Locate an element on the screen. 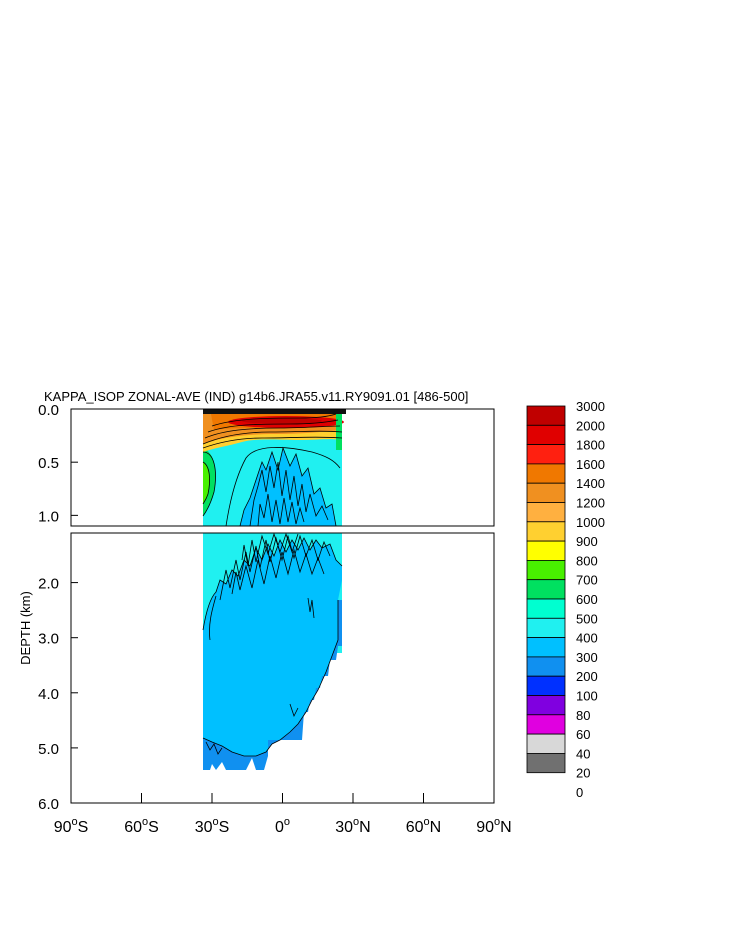 This screenshot has width=733, height=945. y-tick-label: 6.0 is located at coordinates (48, 804).